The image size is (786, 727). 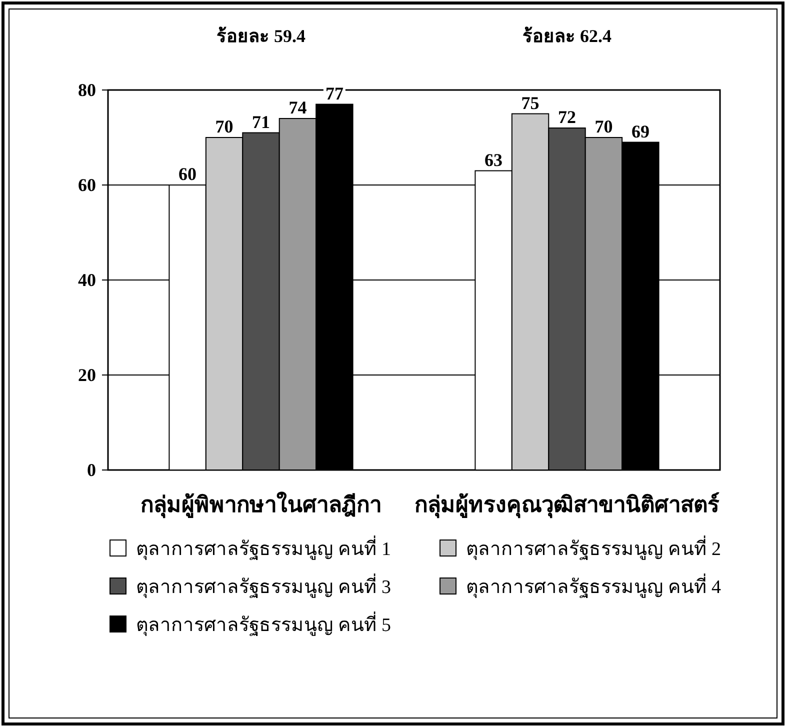 What do you see at coordinates (263, 624) in the screenshot?
I see `legend-label: ตุลาการศาลรัฐธรรมนูญ คนที่ 5` at bounding box center [263, 624].